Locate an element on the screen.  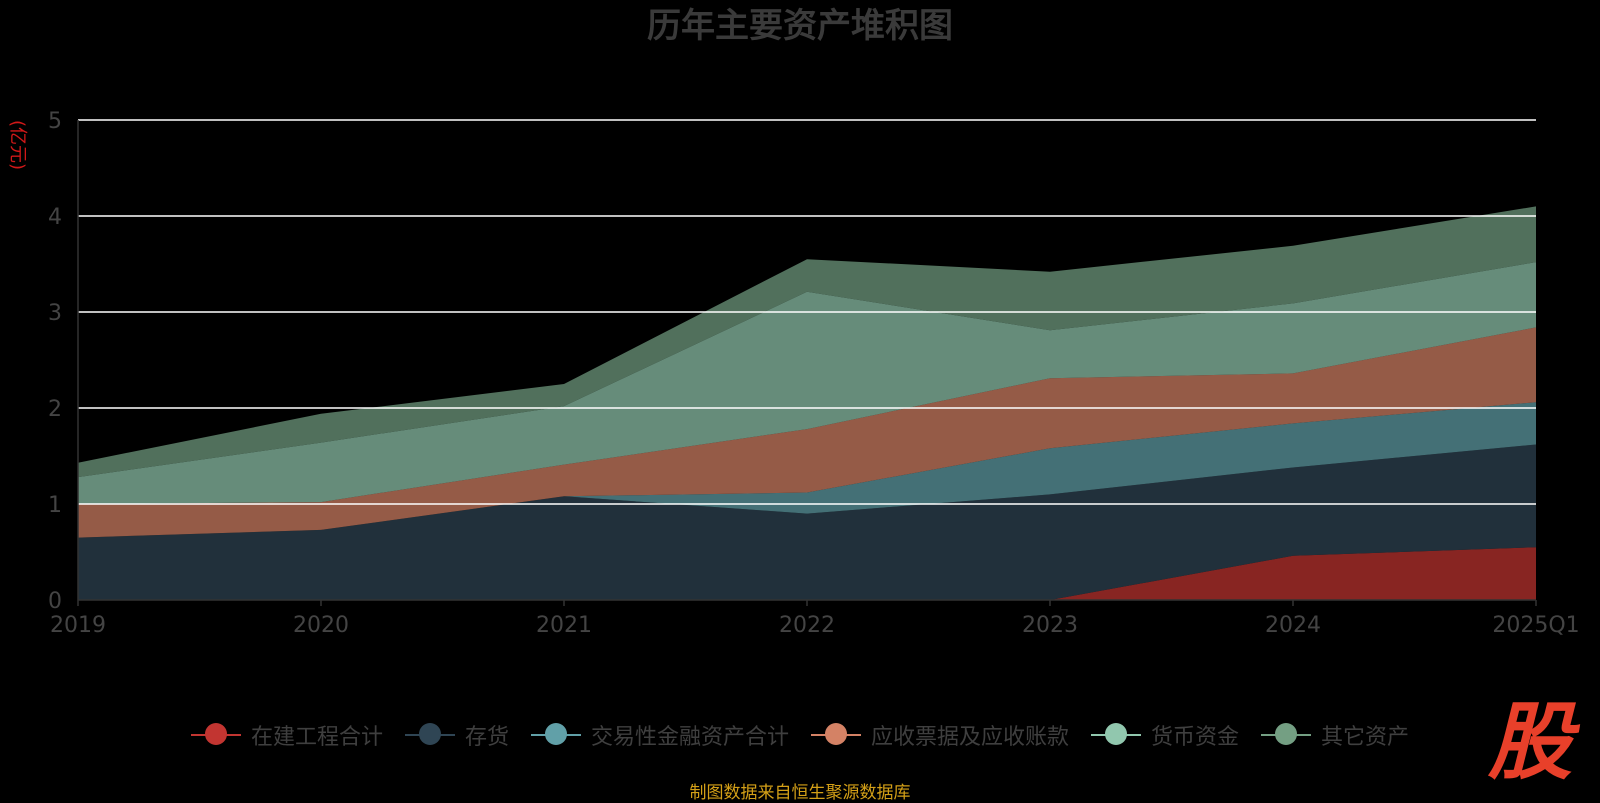
legend-item-receivables: 应收票据及应收账款 is located at coordinates (940, 735).